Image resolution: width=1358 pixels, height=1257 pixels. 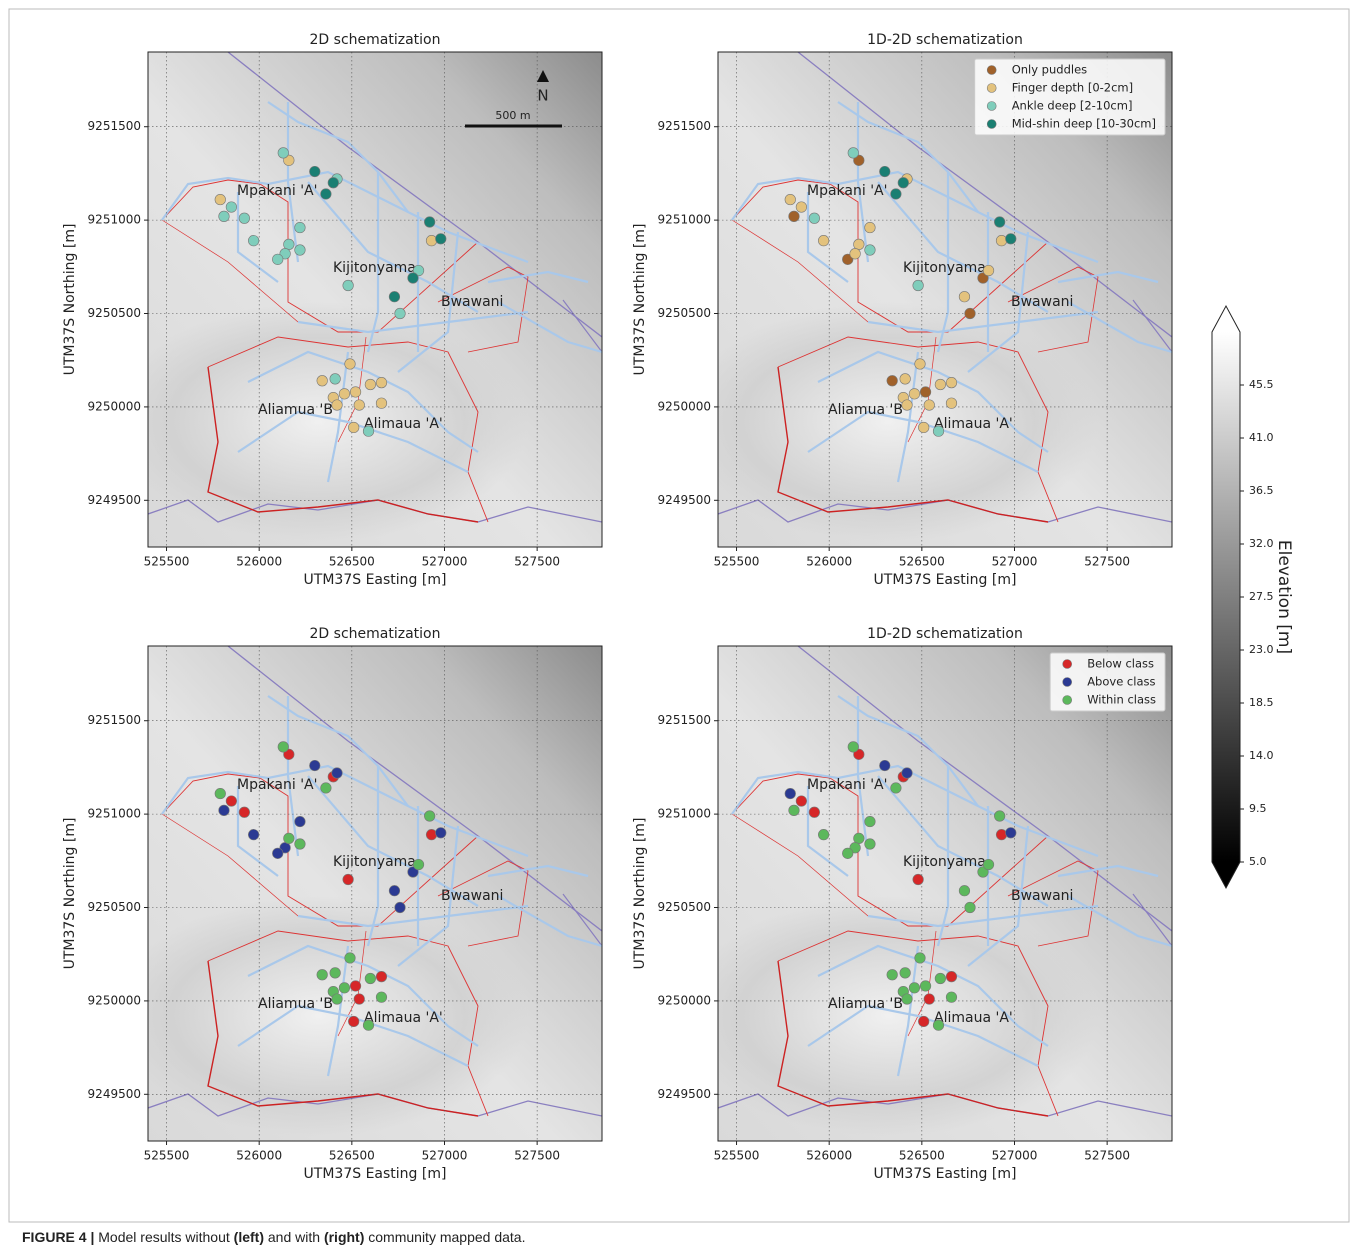 I want to click on legend-label: Below class, so click(x=1120, y=664).